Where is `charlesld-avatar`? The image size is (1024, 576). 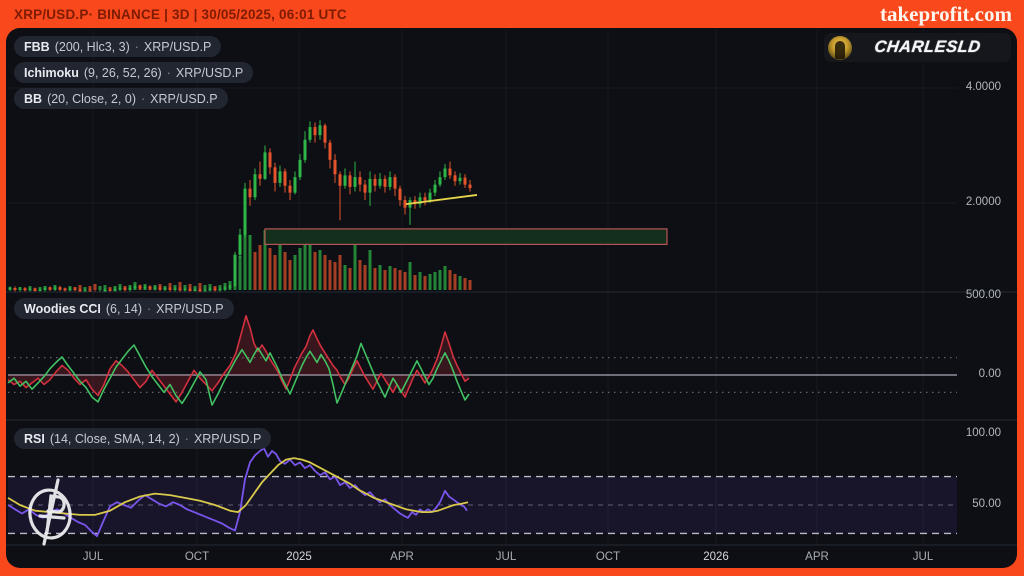
charlesld-avatar is located at coordinates (840, 47).